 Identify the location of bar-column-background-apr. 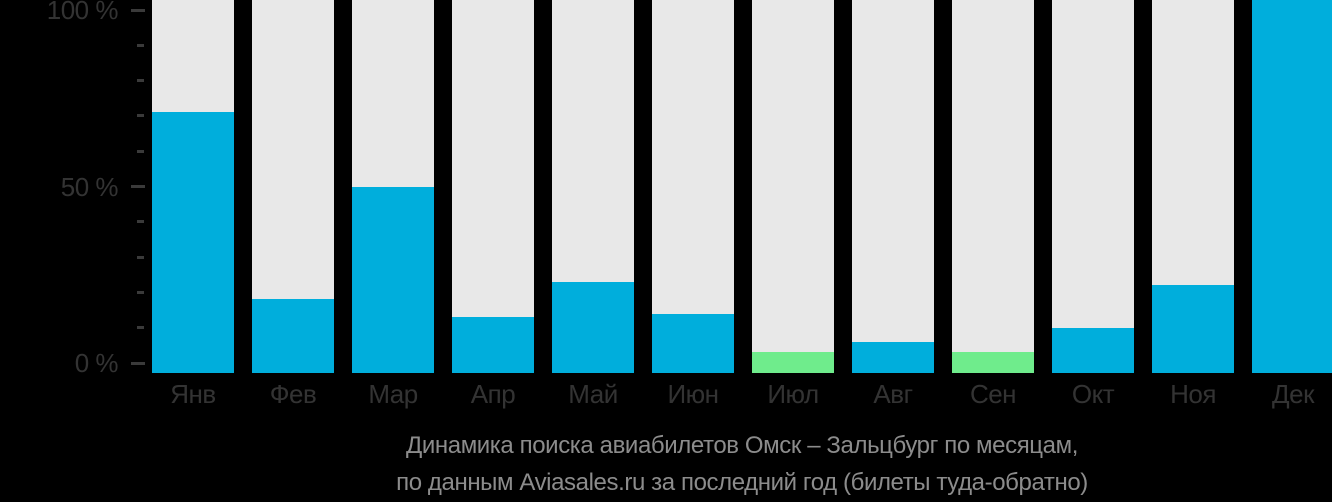
(493, 186).